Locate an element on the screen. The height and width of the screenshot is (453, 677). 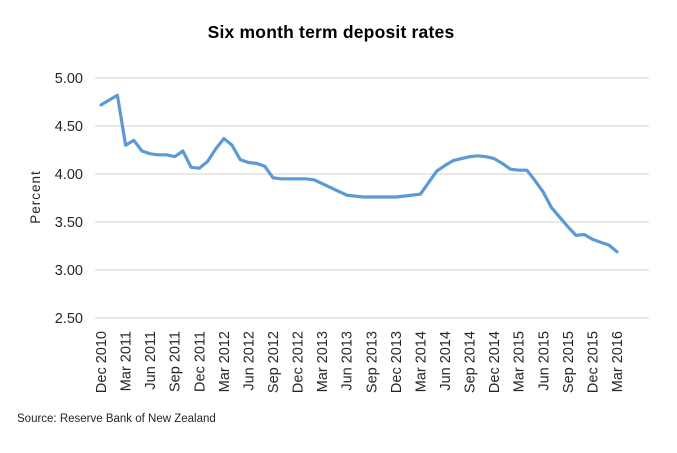
x-tick-label: Dec 2013 is located at coordinates (397, 362).